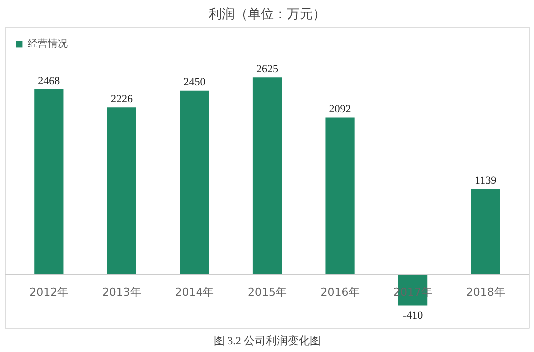 Image resolution: width=534 pixels, height=352 pixels. Describe the element at coordinates (413, 316) in the screenshot. I see `data-label: -410` at that location.